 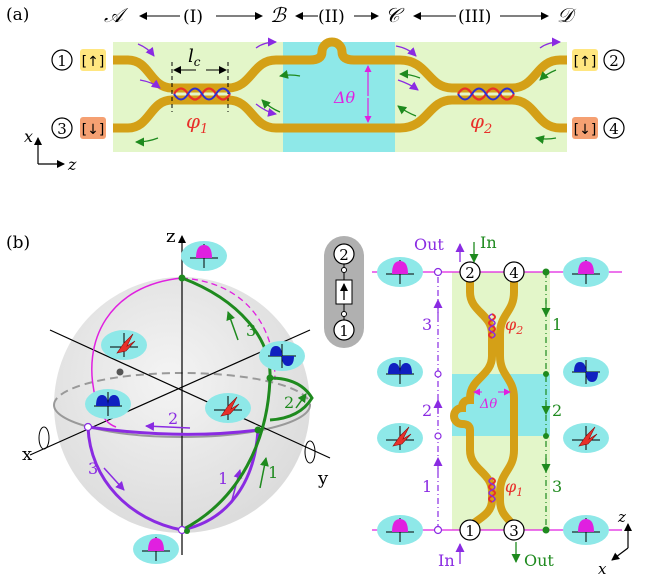 I want to click on green-label-2: 2, so click(x=289, y=402).